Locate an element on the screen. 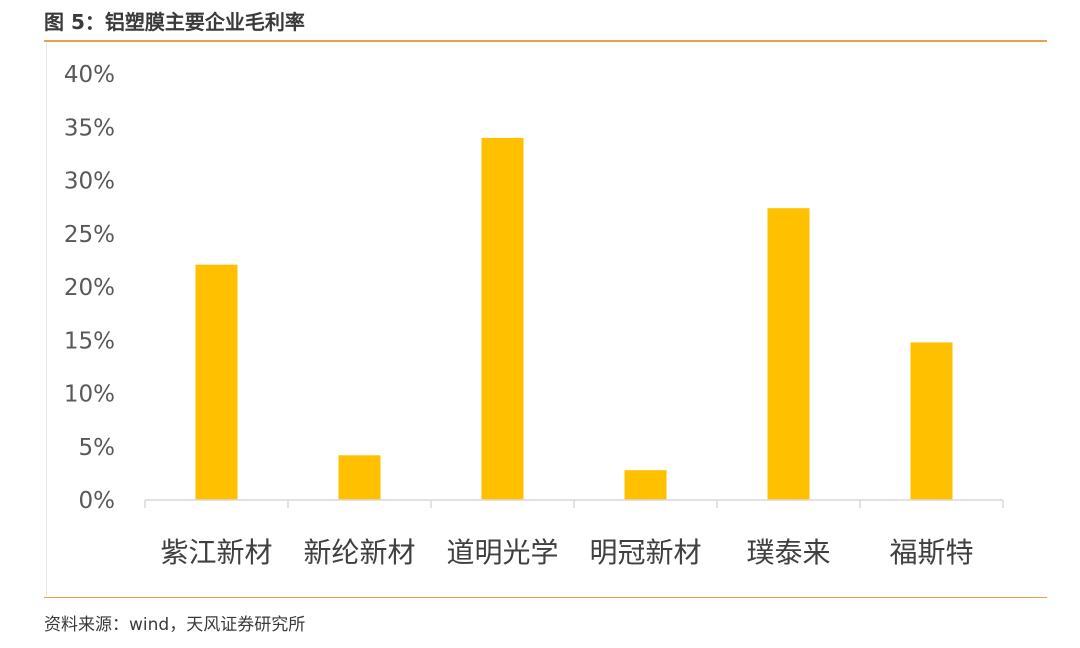 The height and width of the screenshot is (648, 1080). y-tick-label: 20% is located at coordinates (89, 288).